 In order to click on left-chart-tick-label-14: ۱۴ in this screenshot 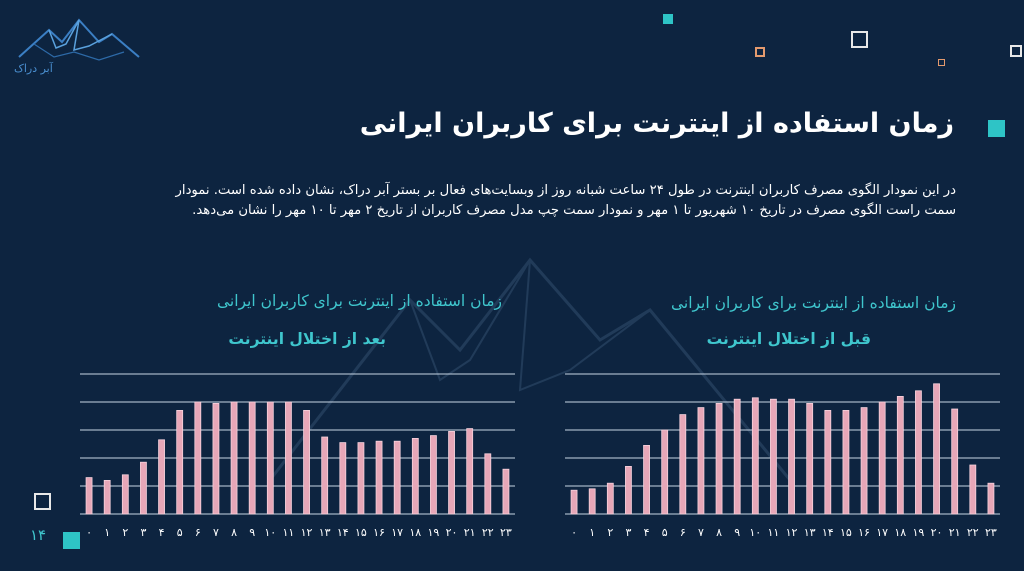, I will do `click(343, 532)`.